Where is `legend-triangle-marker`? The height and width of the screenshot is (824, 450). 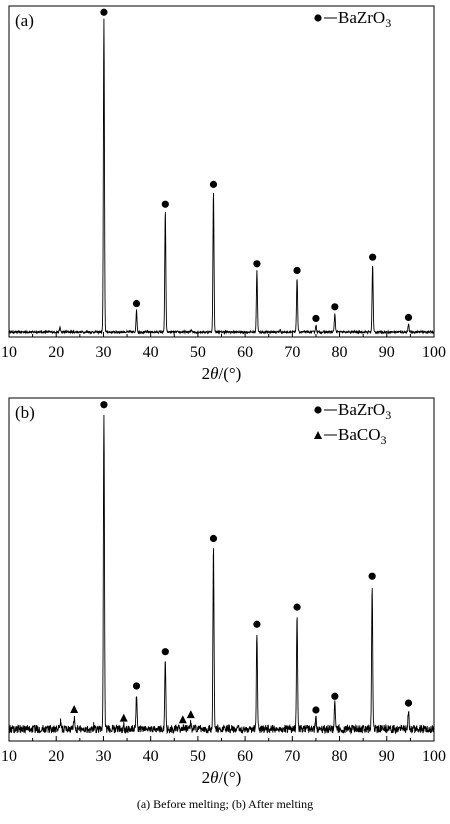 legend-triangle-marker is located at coordinates (318, 435).